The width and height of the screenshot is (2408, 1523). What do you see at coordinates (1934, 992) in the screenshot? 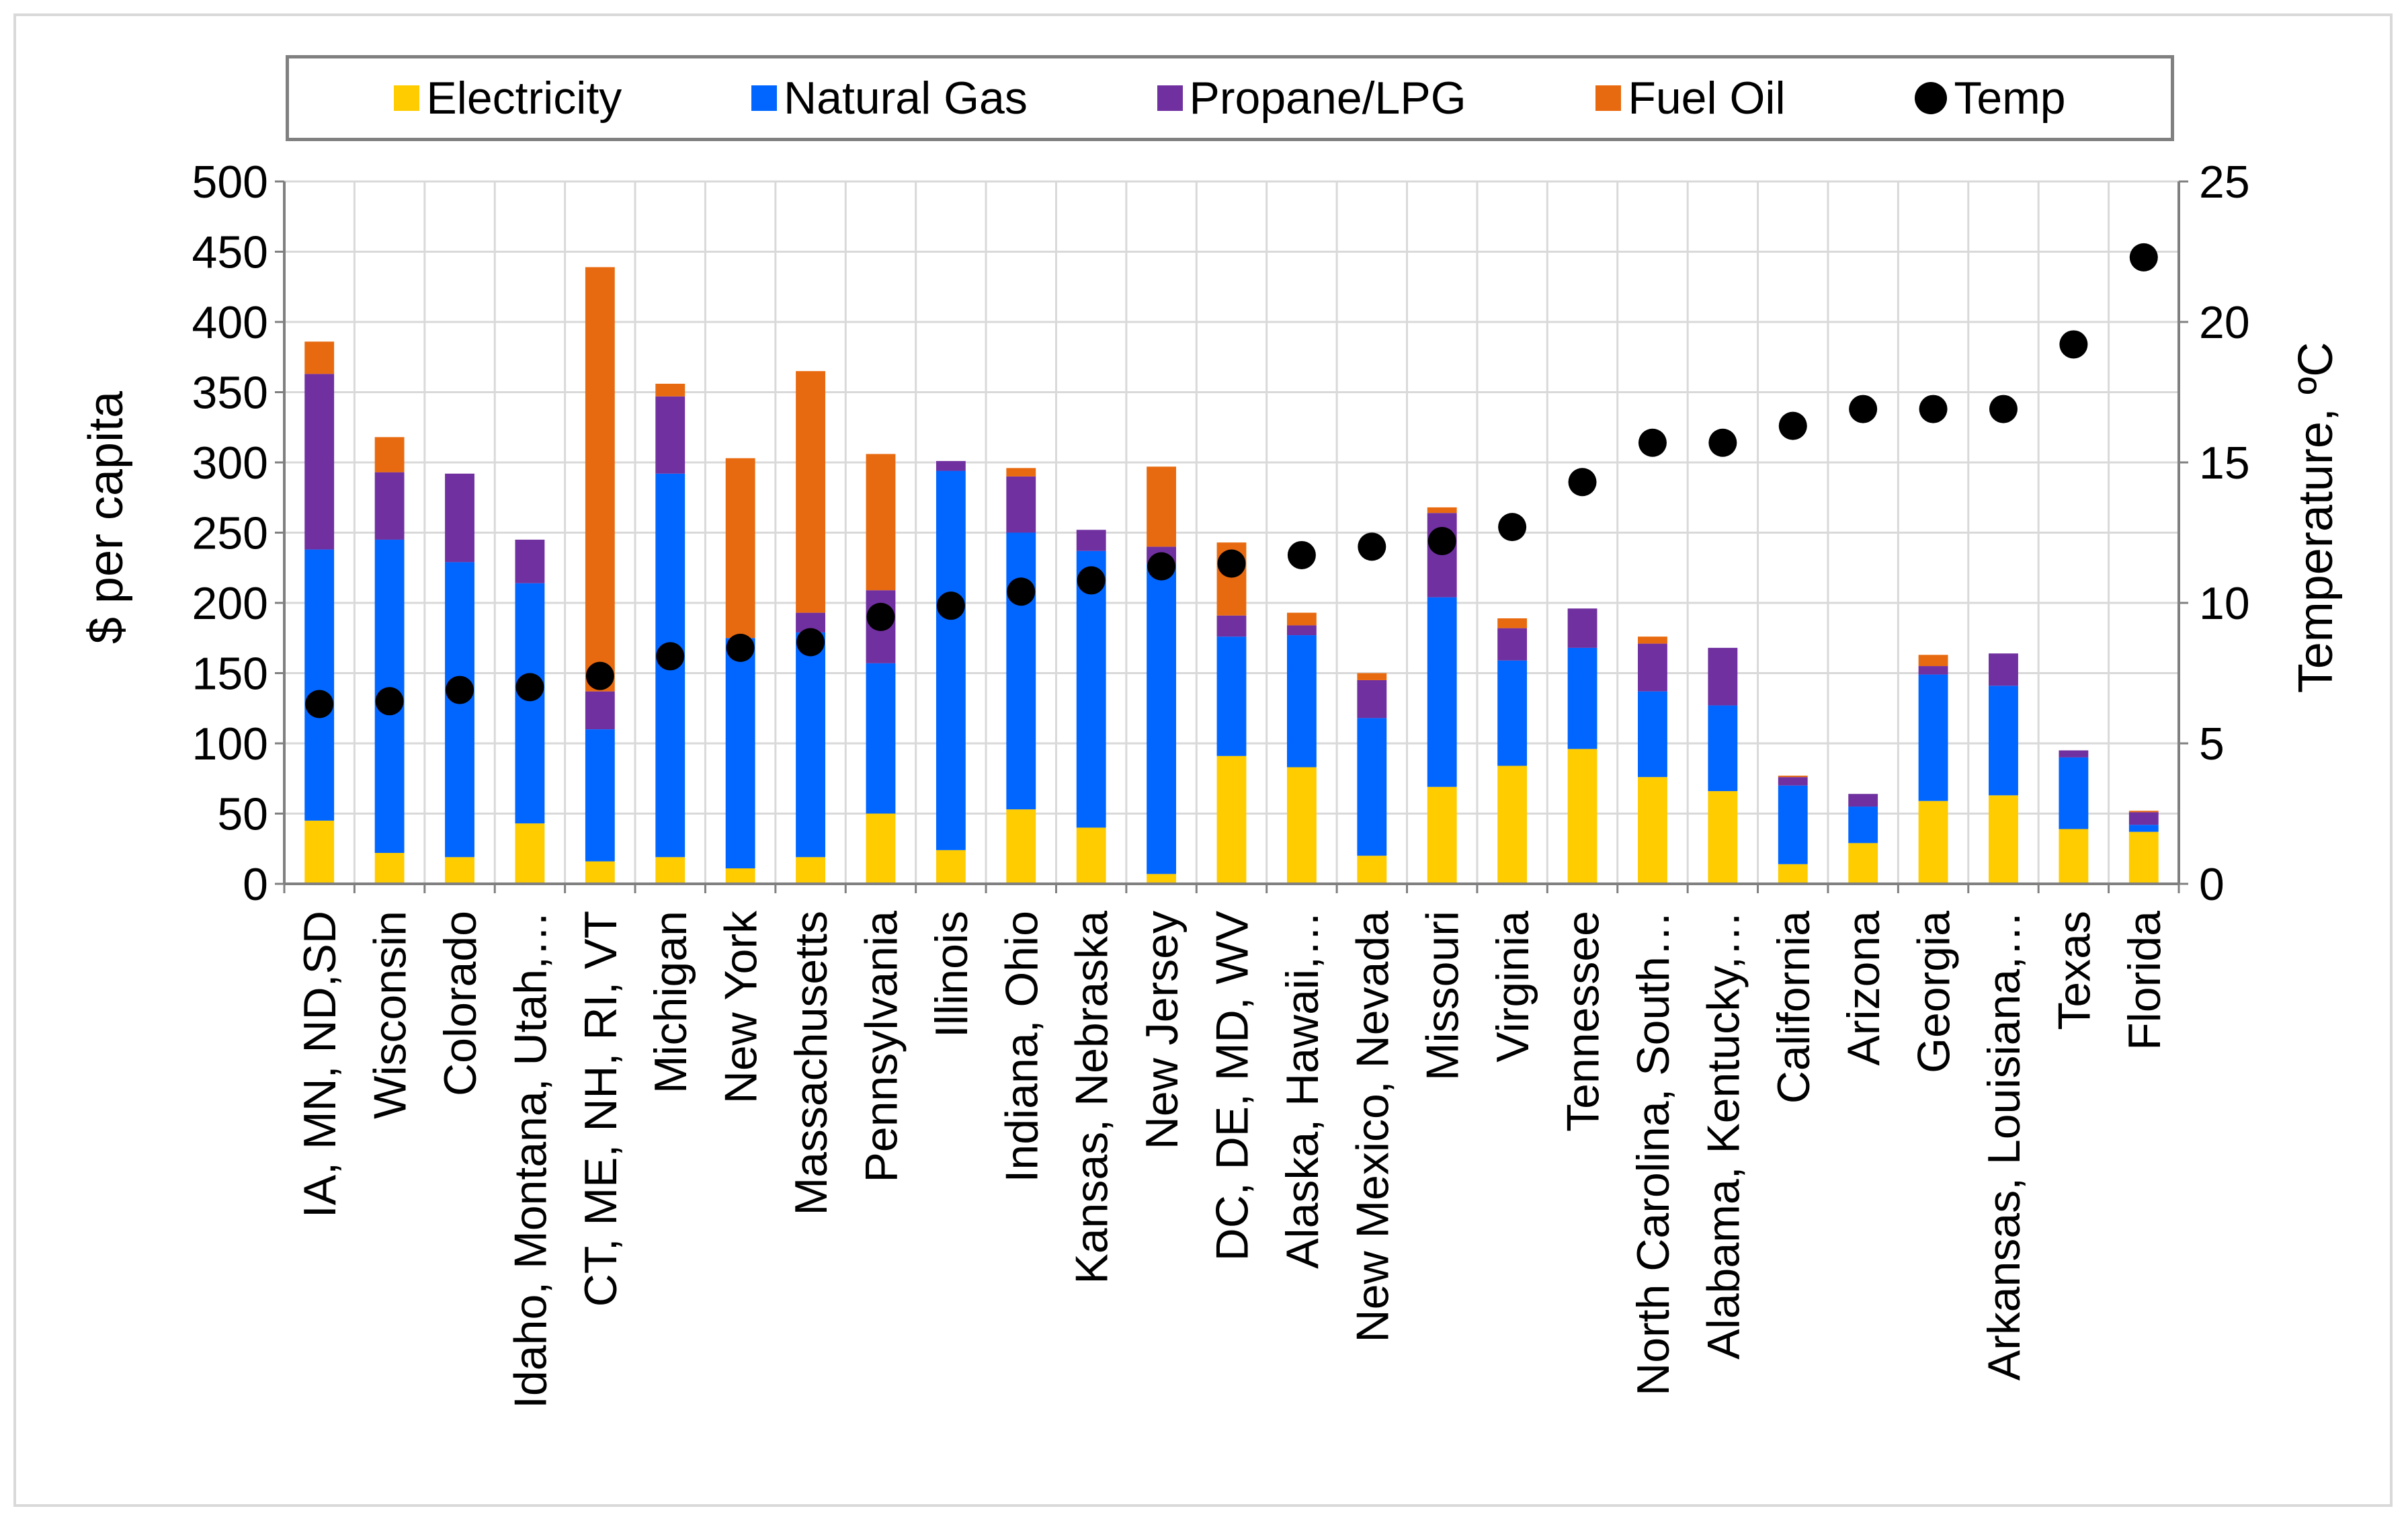
I see `x-tick-label: Georgia` at bounding box center [1934, 992].